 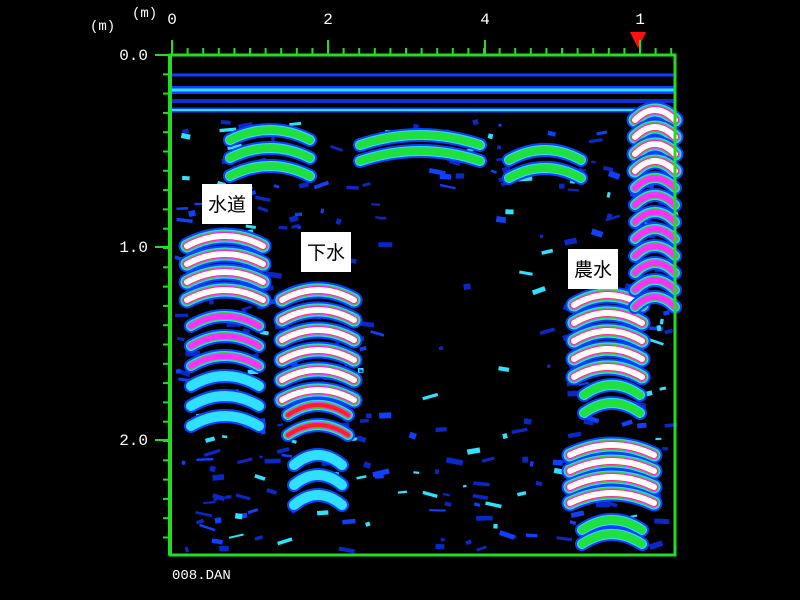 What do you see at coordinates (133, 56) in the screenshot?
I see `y-tick-label: 0.0` at bounding box center [133, 56].